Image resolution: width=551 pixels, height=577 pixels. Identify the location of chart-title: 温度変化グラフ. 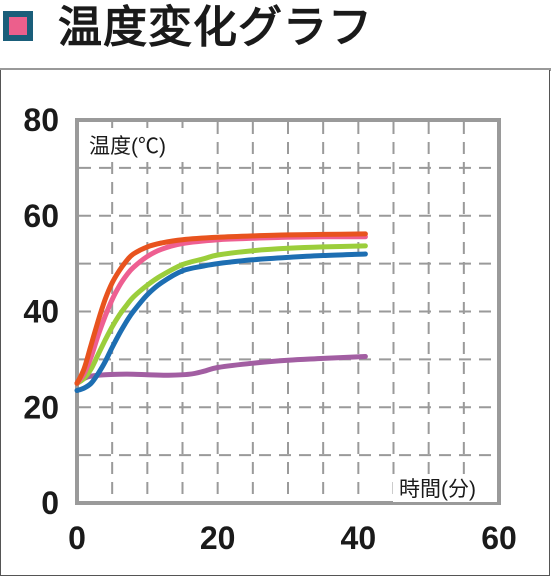
(215, 27).